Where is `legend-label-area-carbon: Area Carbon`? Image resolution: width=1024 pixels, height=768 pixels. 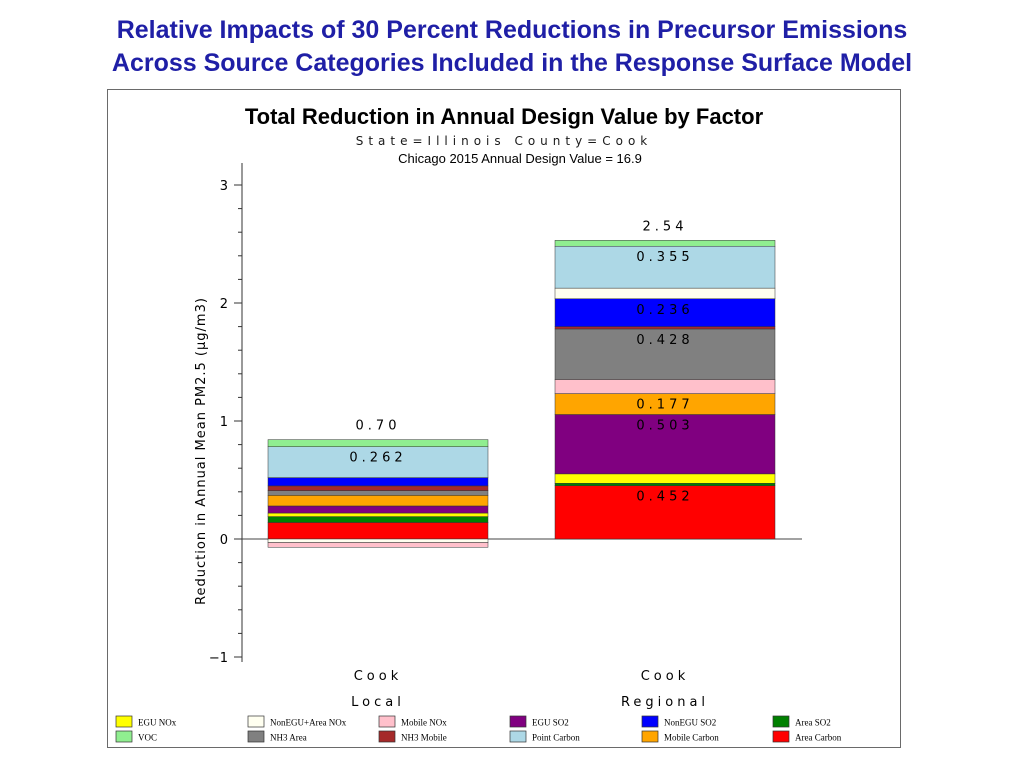
legend-label-area-carbon: Area Carbon is located at coordinates (818, 738).